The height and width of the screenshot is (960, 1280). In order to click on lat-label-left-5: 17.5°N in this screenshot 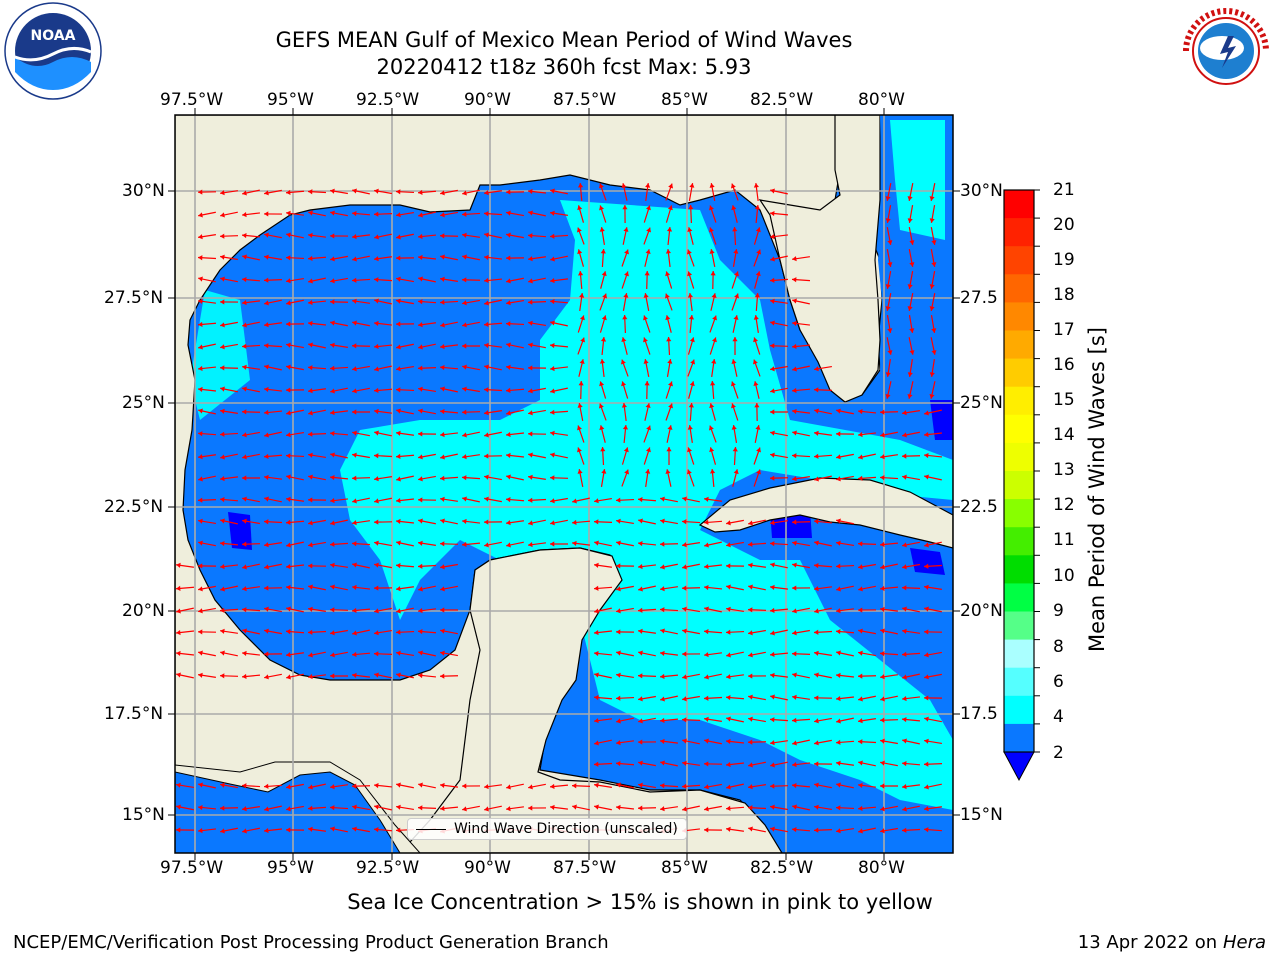, I will do `click(134, 714)`.